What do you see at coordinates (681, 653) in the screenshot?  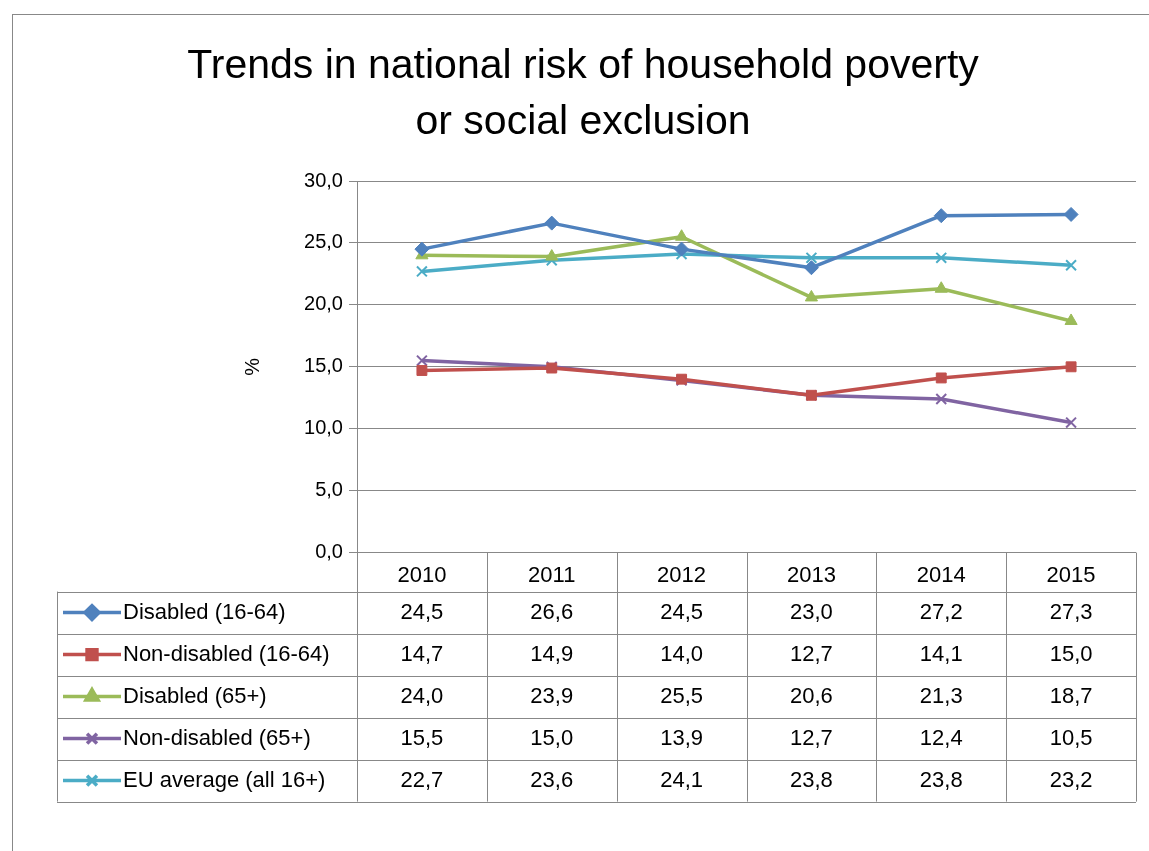 I see `data-label: 14,0` at bounding box center [681, 653].